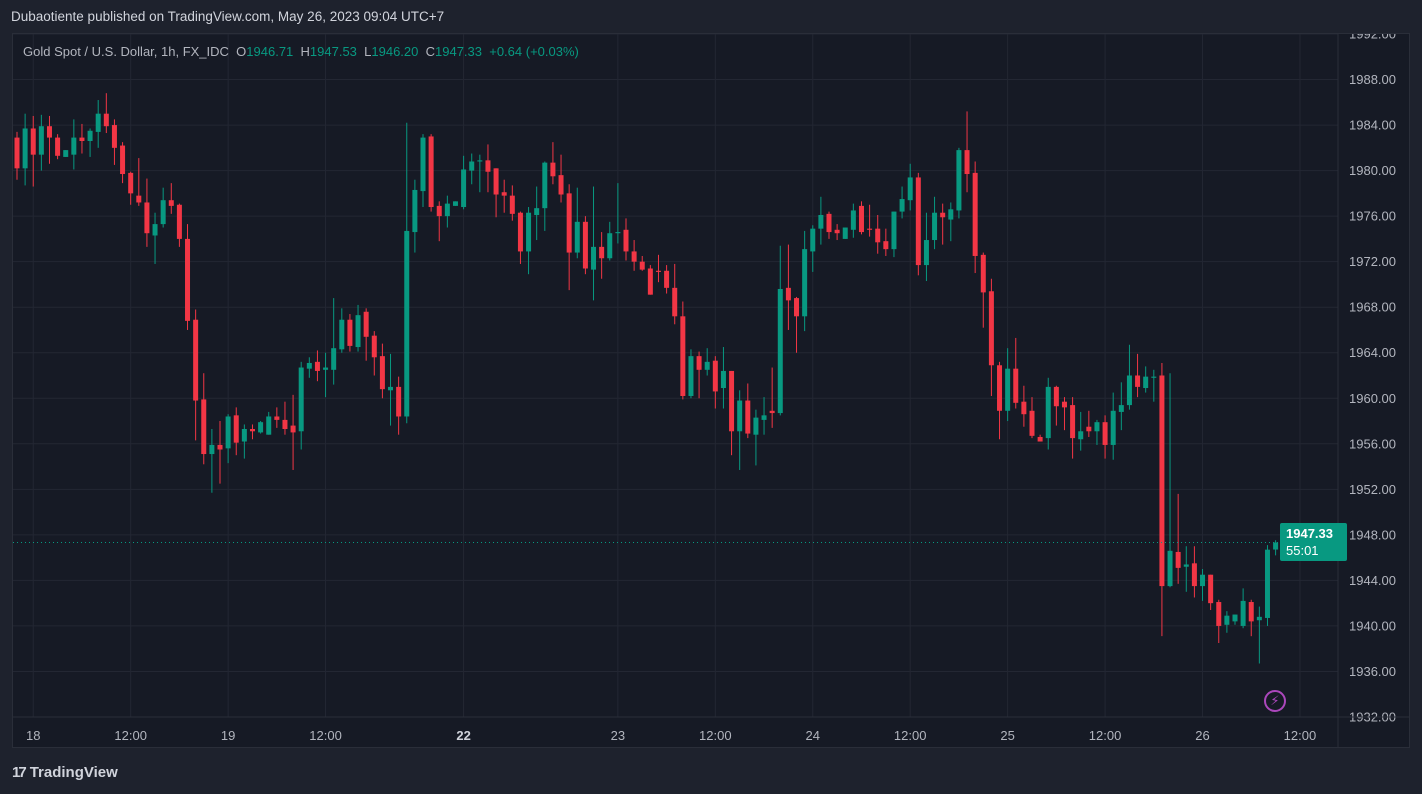 This screenshot has width=1422, height=794. What do you see at coordinates (813, 735) in the screenshot?
I see `time-tick-label: 24` at bounding box center [813, 735].